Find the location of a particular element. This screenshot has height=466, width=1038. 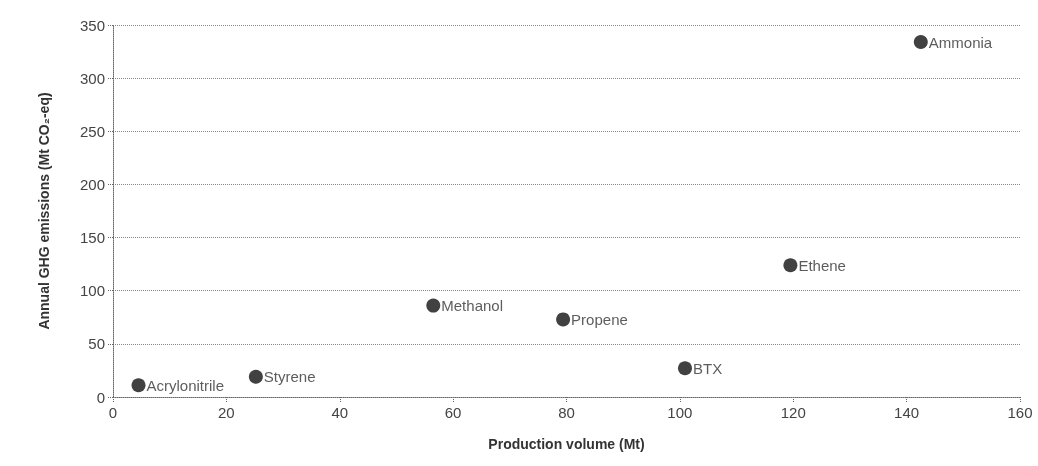

annotation: Ethene is located at coordinates (822, 265).